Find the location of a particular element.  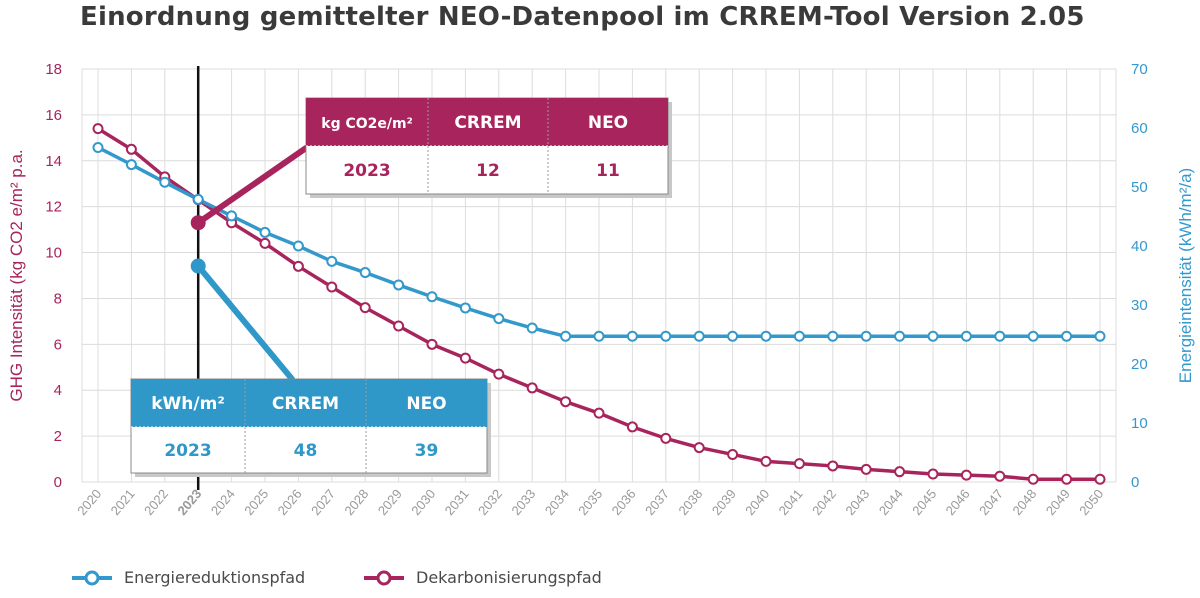

x-tick-label: 2043 is located at coordinates (857, 502).